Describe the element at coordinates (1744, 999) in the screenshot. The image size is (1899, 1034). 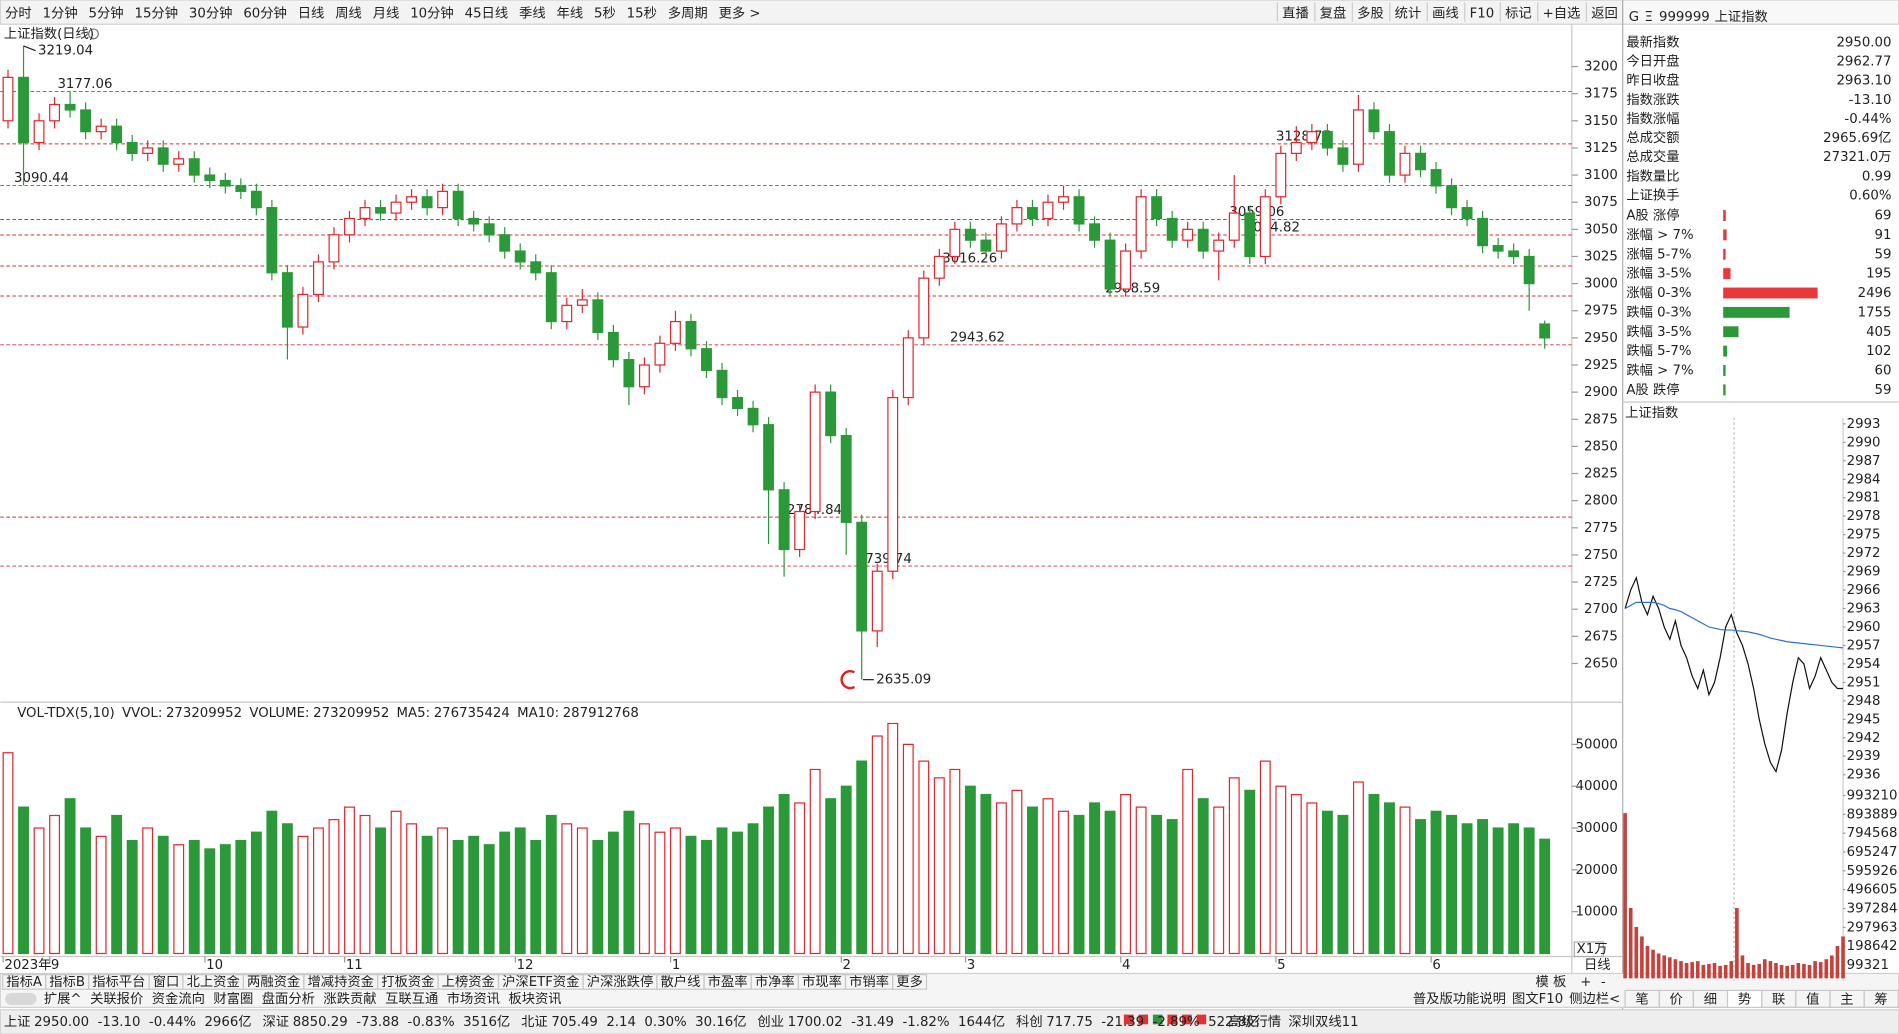
I see `side-tab: 势` at that location.